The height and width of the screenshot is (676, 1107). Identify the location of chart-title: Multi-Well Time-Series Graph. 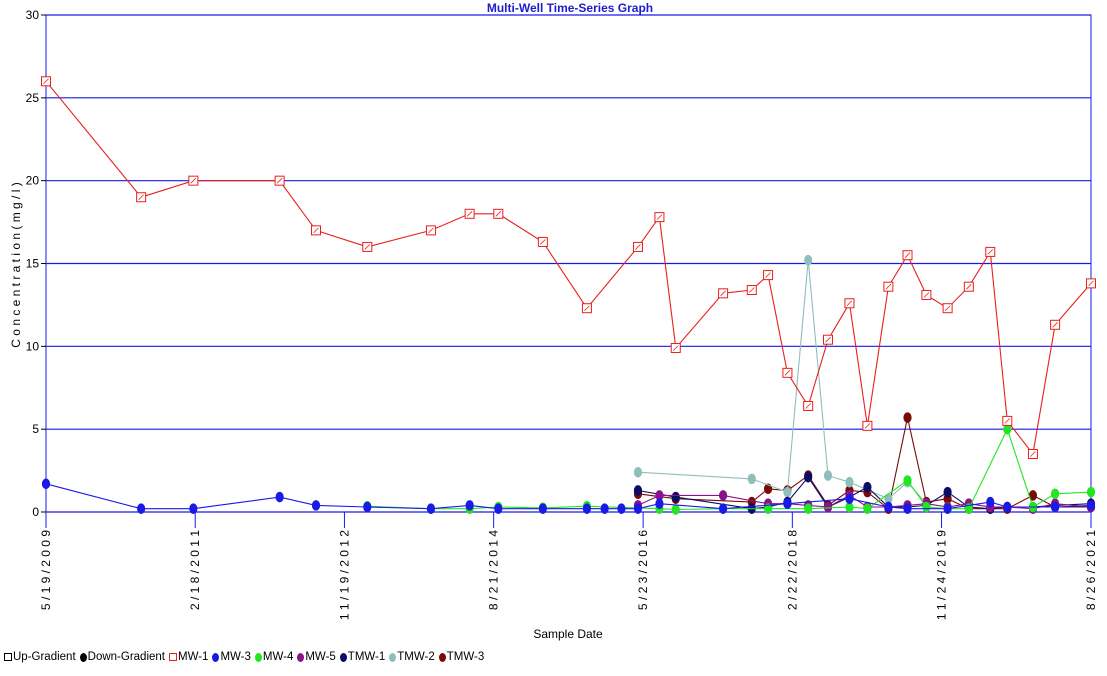
(570, 8).